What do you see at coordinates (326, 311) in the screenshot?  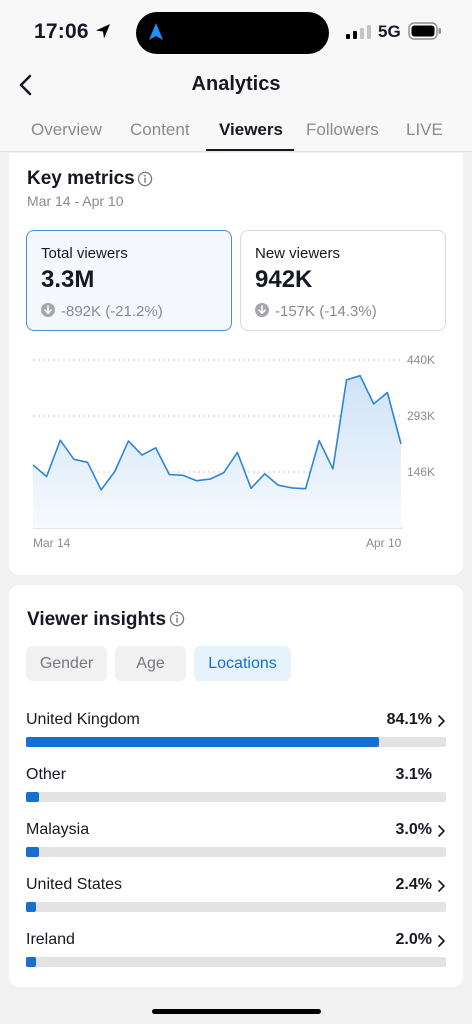 I see `metric-delta: -157K (-14.3%)` at bounding box center [326, 311].